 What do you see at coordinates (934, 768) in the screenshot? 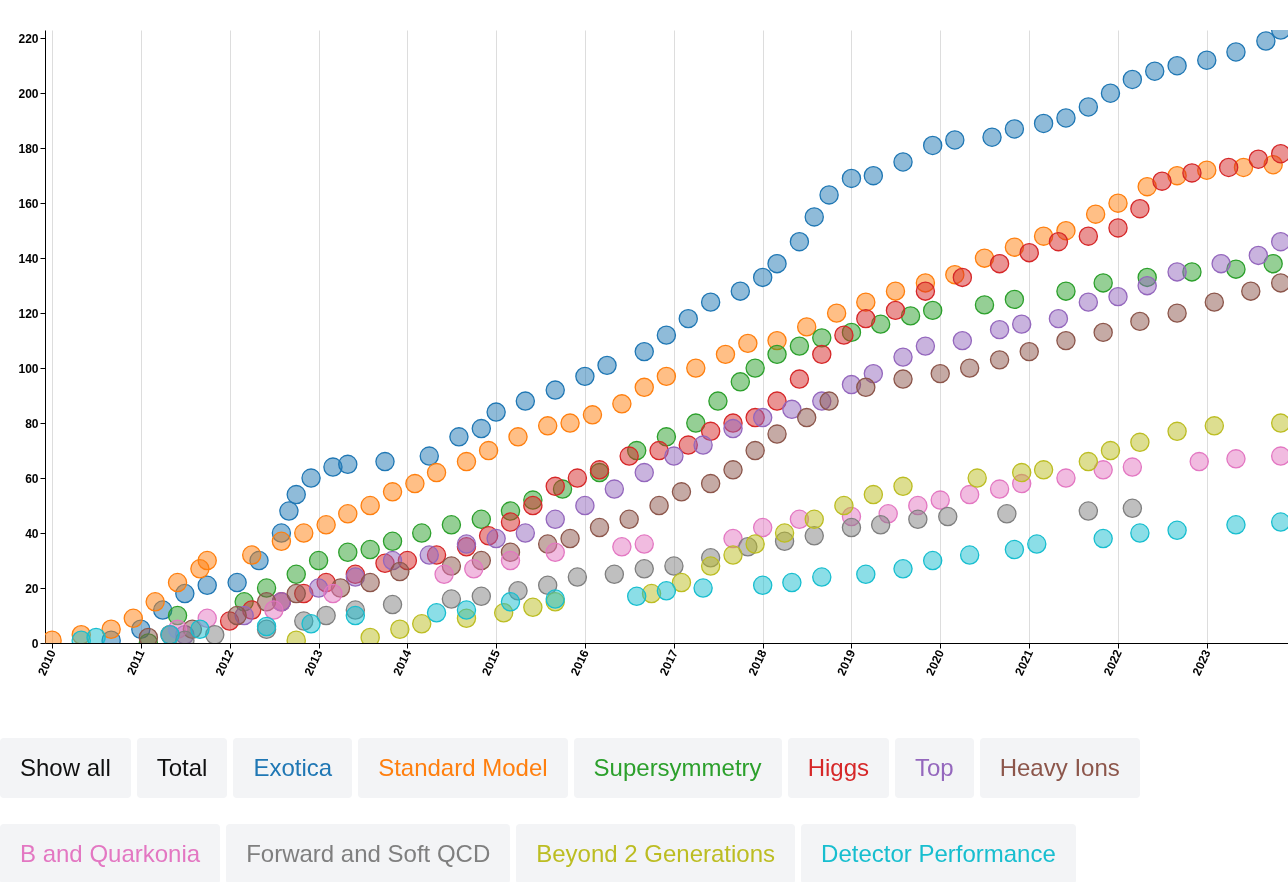
I see `text: Top` at bounding box center [934, 768].